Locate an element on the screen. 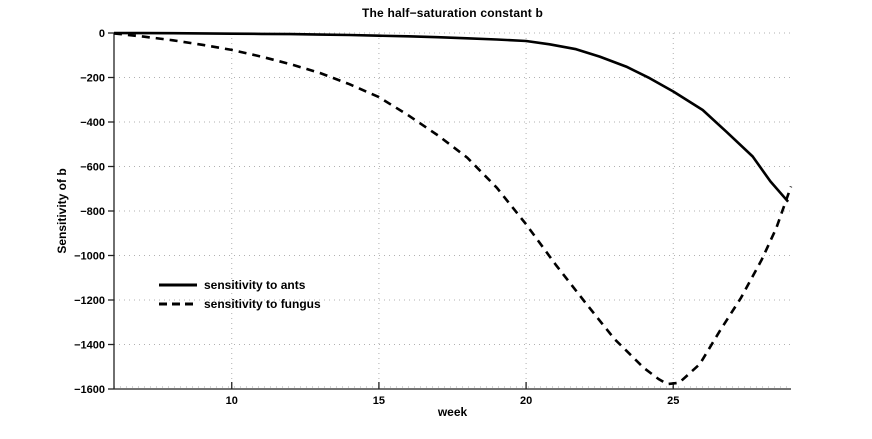  x-tick-label: 20 is located at coordinates (526, 401).